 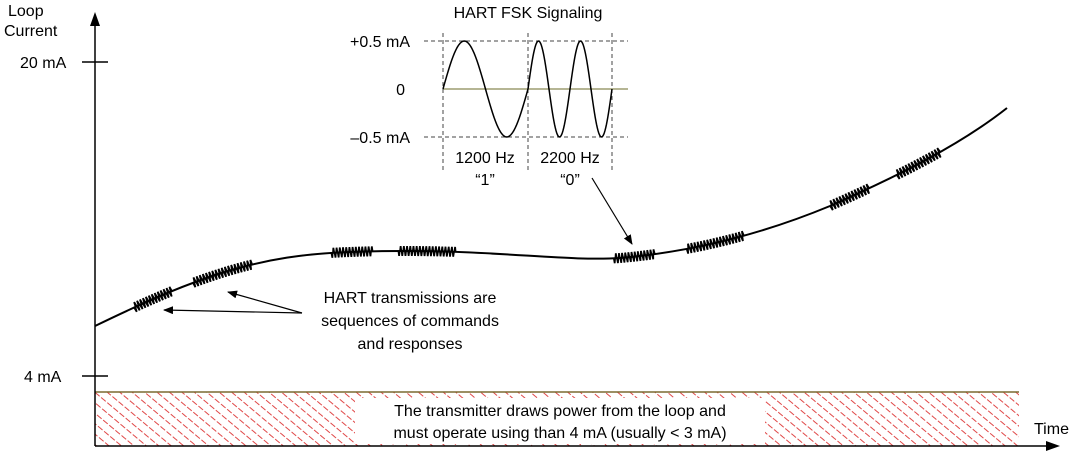 What do you see at coordinates (527, 89) in the screenshot?
I see `fsk-waveform` at bounding box center [527, 89].